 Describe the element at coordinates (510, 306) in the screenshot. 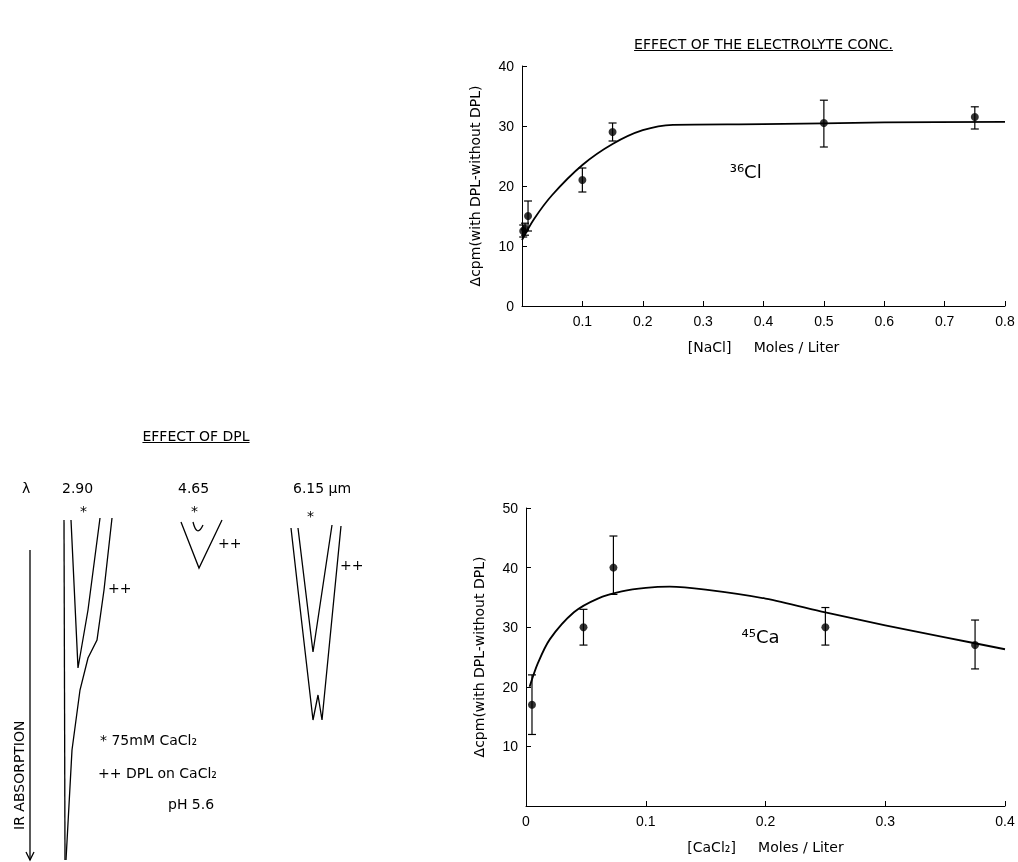

I see `y-tick-label: 0` at that location.